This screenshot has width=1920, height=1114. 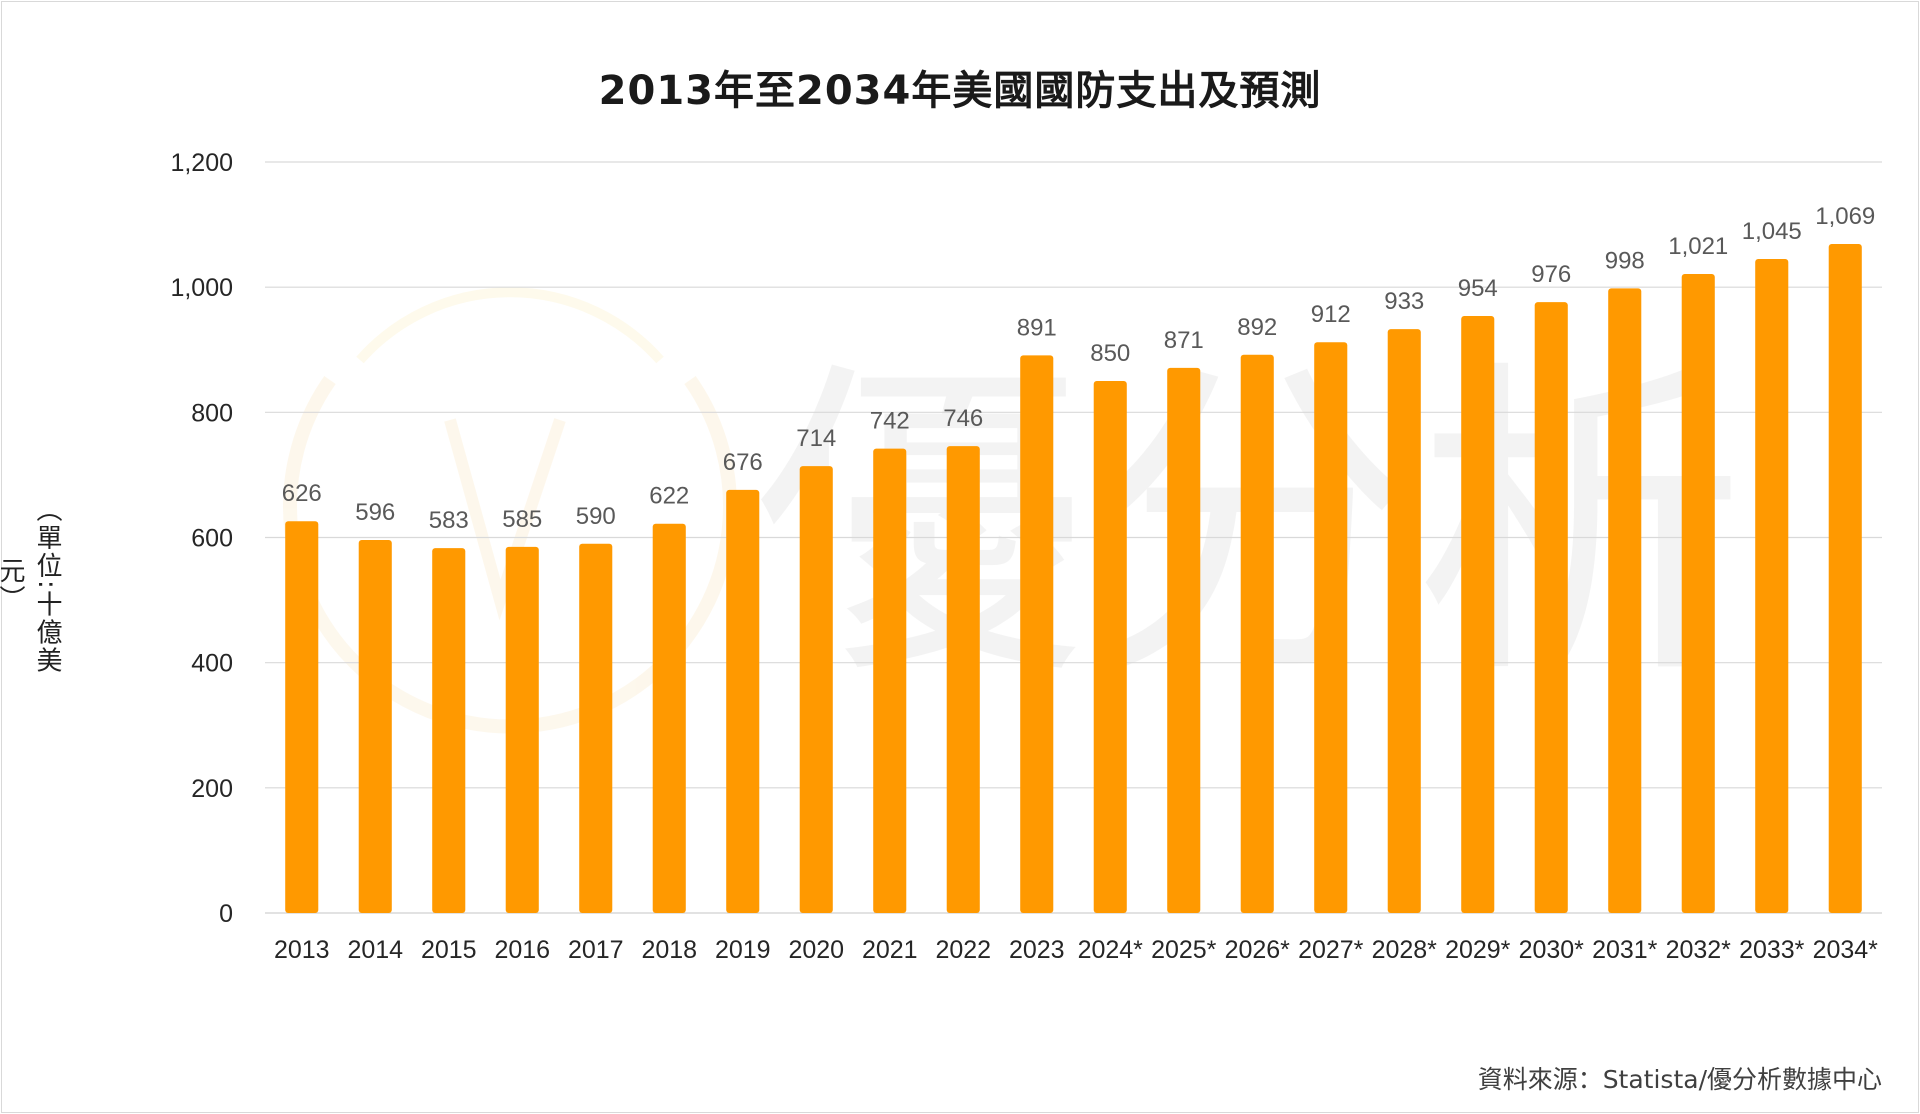 I want to click on x-tick-label: 2018, so click(x=669, y=950).